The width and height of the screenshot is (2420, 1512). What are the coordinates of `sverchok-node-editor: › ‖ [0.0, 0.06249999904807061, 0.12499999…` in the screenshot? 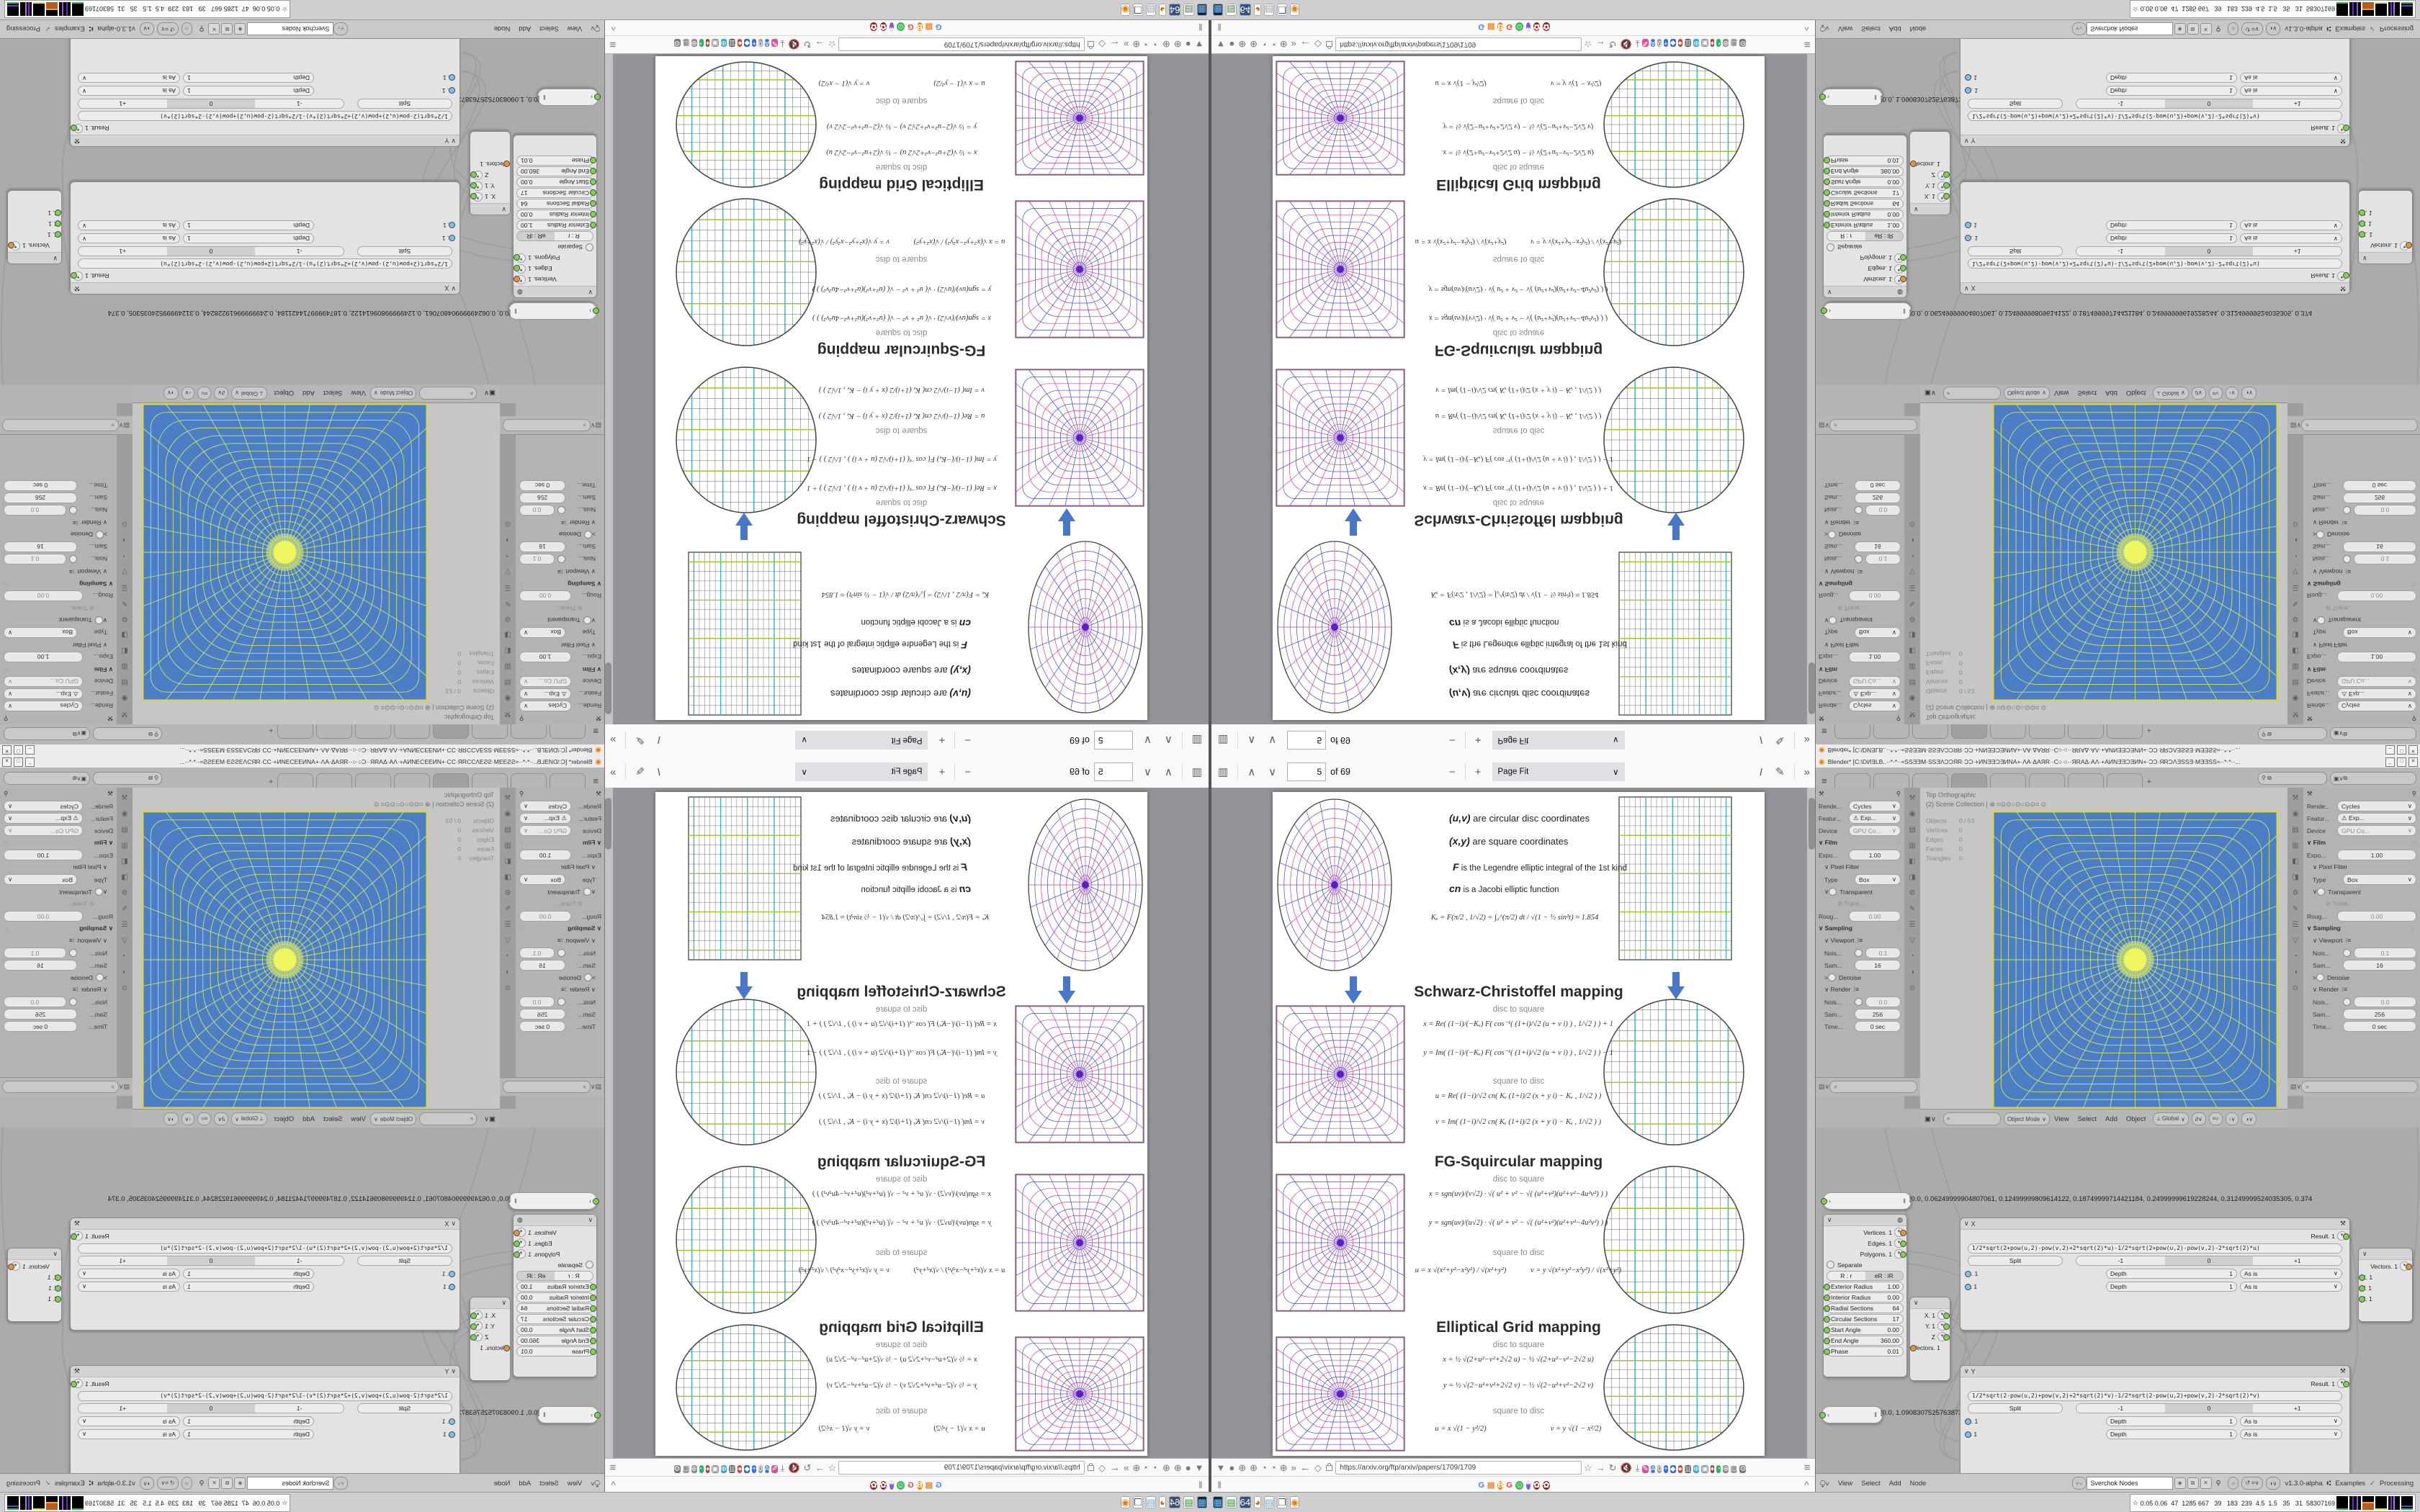 It's located at (302, 1300).